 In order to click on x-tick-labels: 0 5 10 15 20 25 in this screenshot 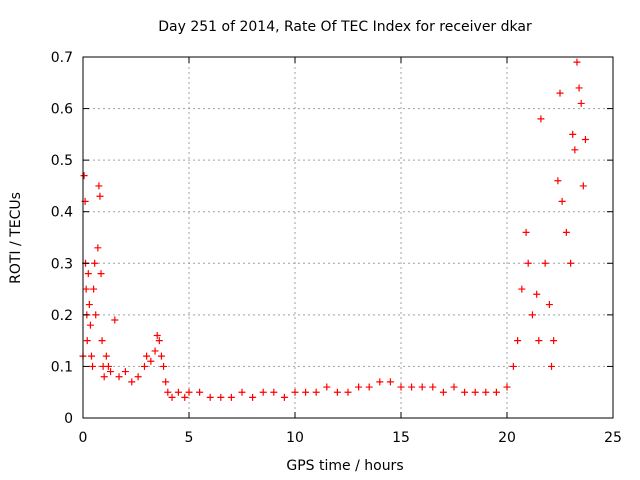, I will do `click(350, 438)`.